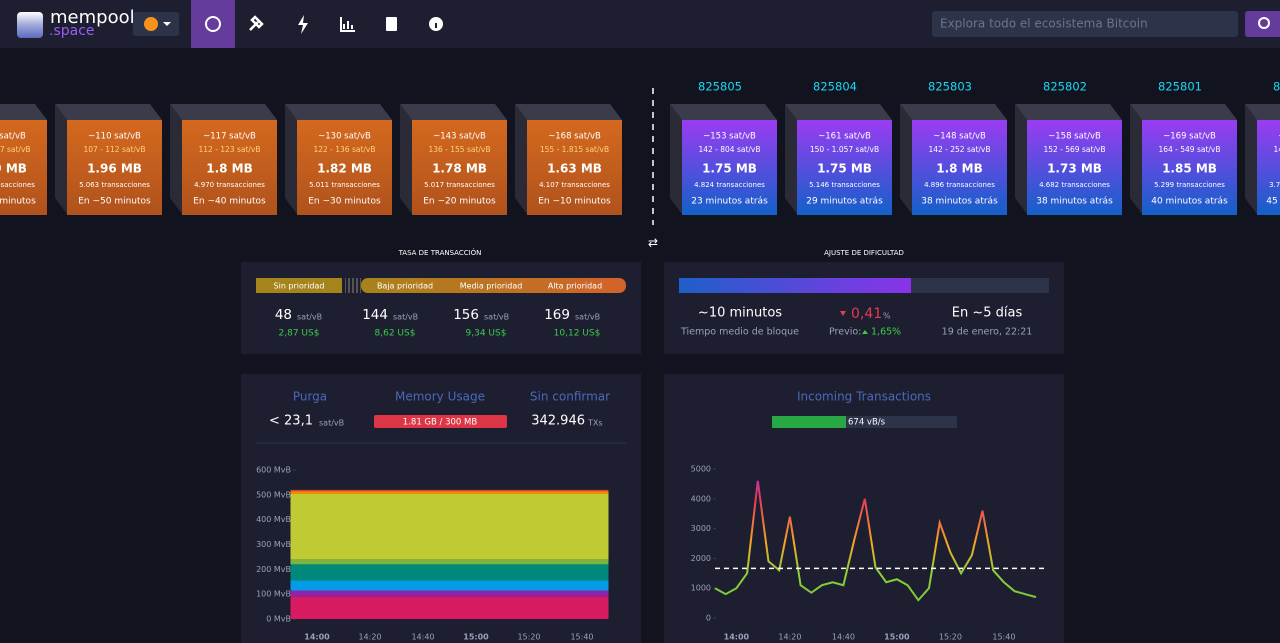  I want to click on logo-icon, so click(30, 25).